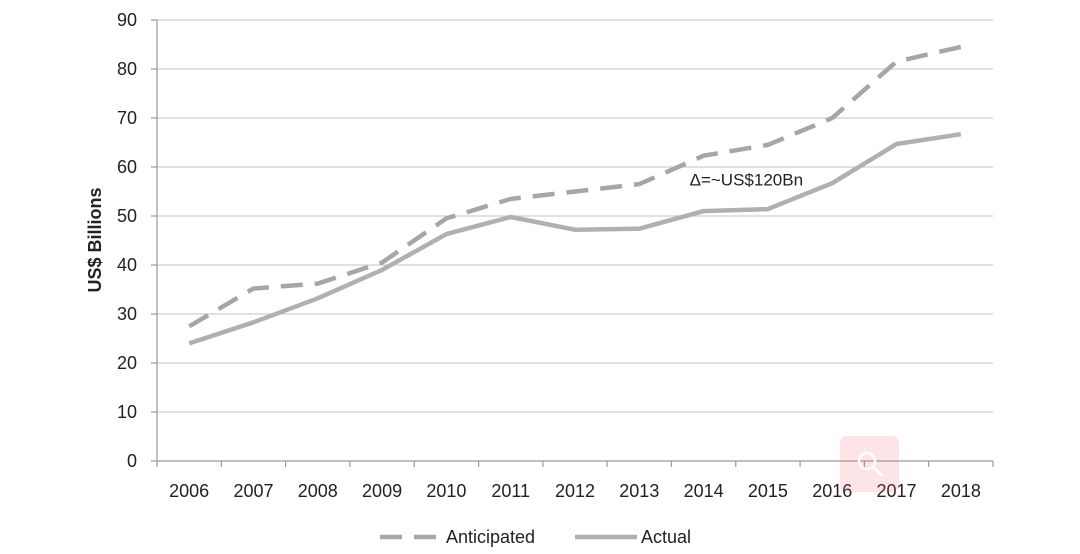 The image size is (1080, 554). Describe the element at coordinates (961, 491) in the screenshot. I see `x-tick-label: 2018` at that location.